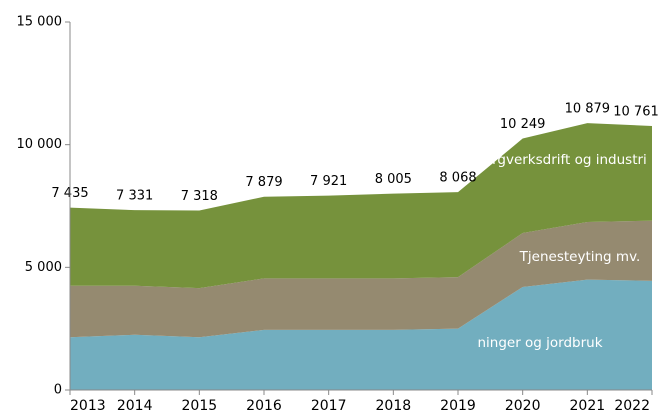 The height and width of the screenshot is (412, 672). Describe the element at coordinates (329, 405) in the screenshot. I see `x-tick-label: 2017` at that location.